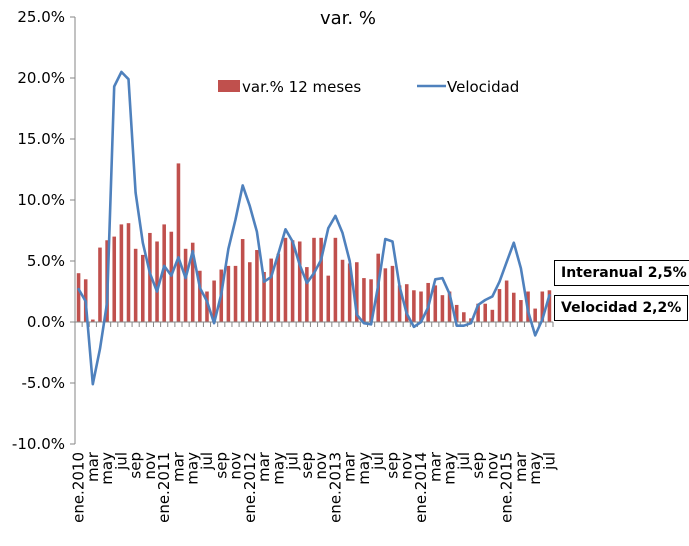  I want to click on legend-bar-label: var.% 12 meses, so click(301, 87).